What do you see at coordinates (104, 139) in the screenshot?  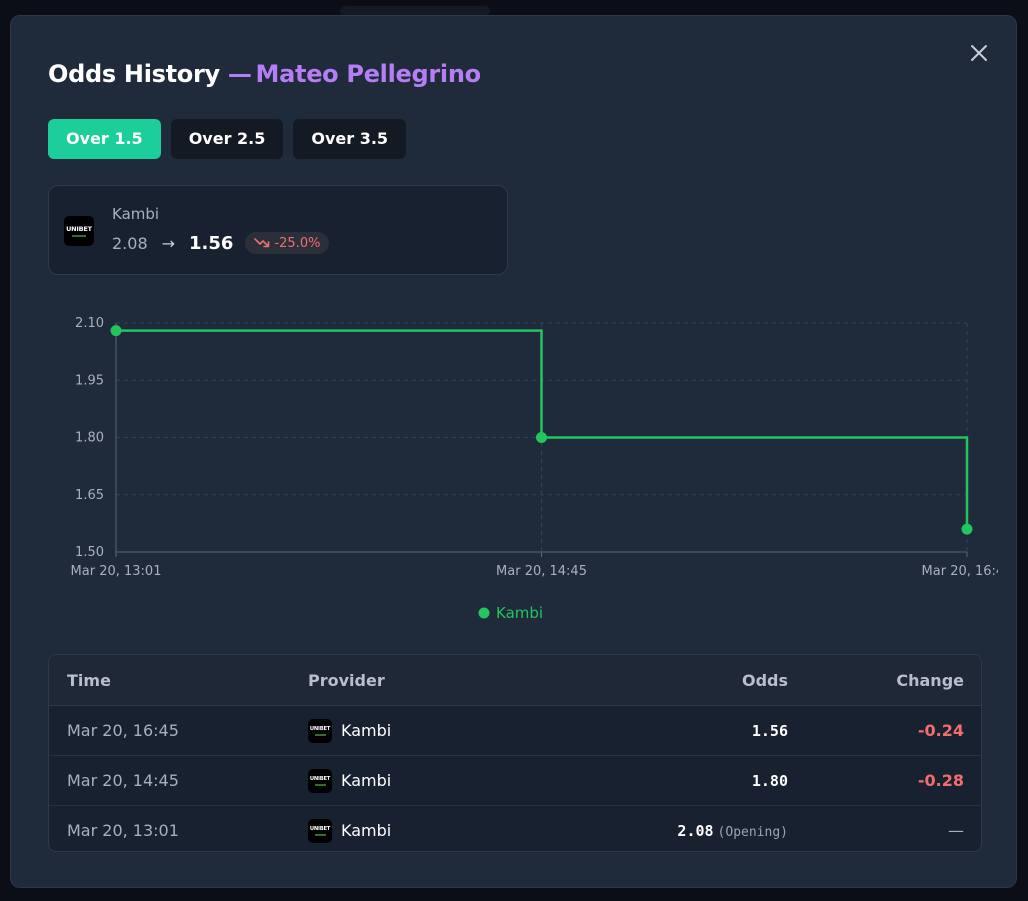 I see `tab-over-1-5: Over 1.5` at bounding box center [104, 139].